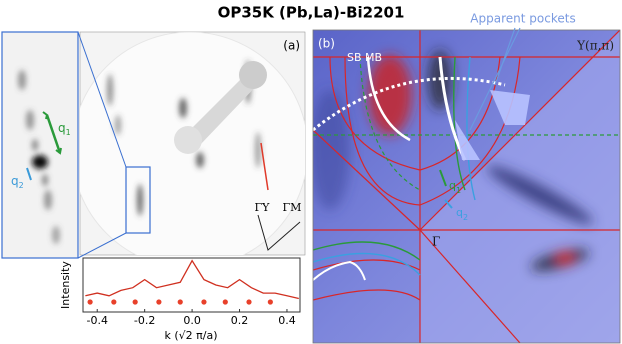 The height and width of the screenshot is (344, 622). Describe the element at coordinates (595, 46) in the screenshot. I see `y-point-label: Y(π,π)` at that location.